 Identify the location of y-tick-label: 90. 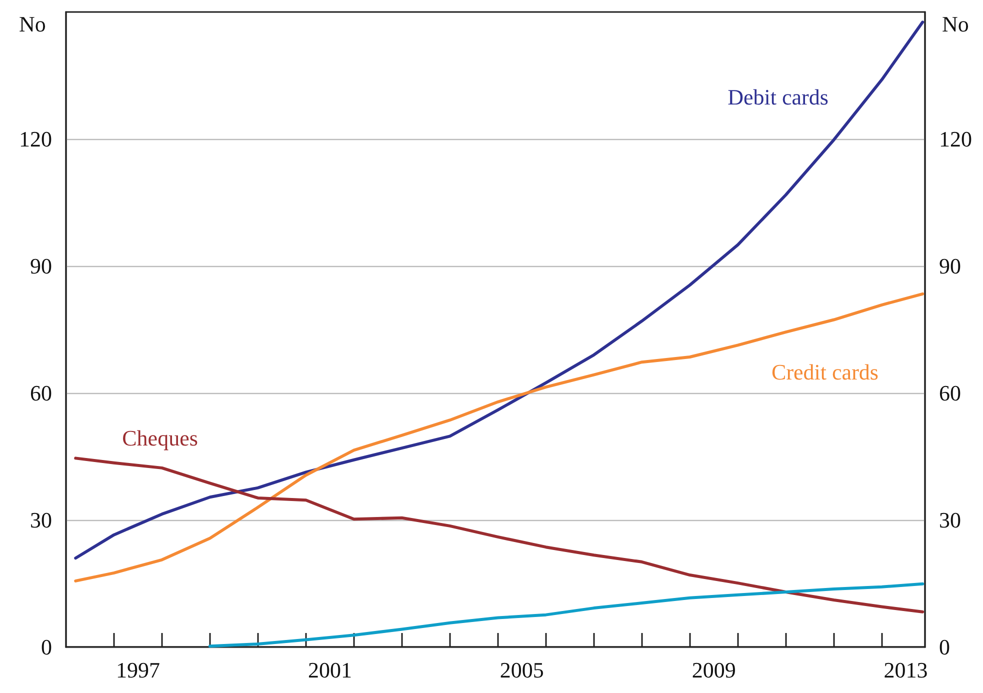
(41, 266).